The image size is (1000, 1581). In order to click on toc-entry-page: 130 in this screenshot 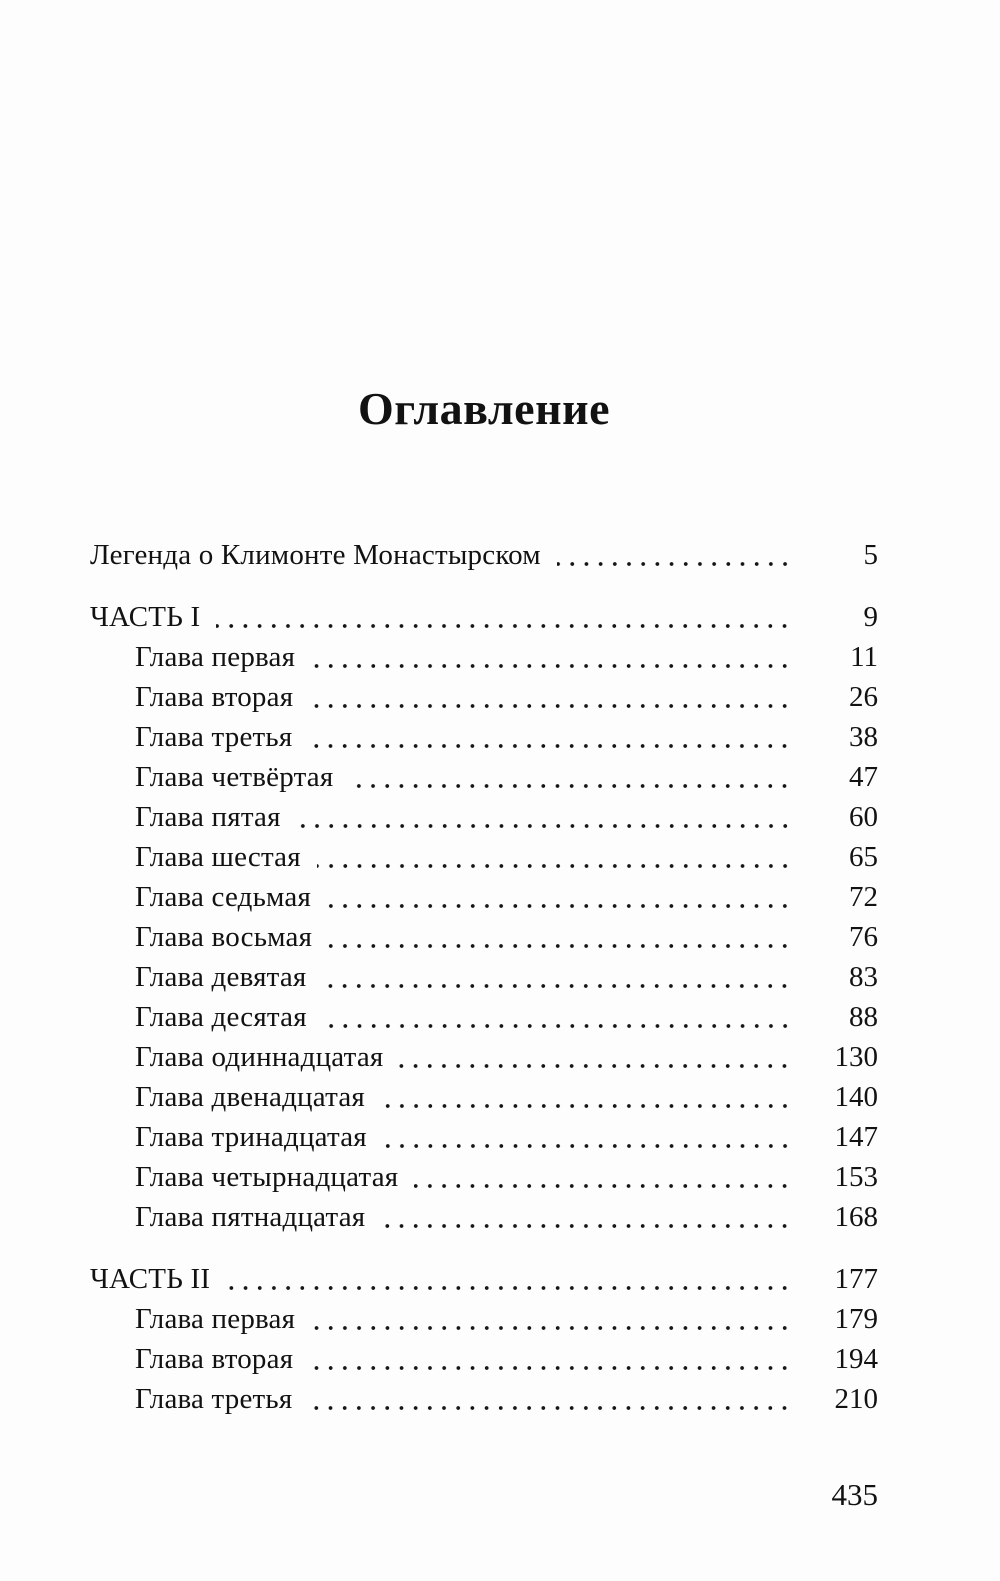, I will do `click(856, 1057)`.